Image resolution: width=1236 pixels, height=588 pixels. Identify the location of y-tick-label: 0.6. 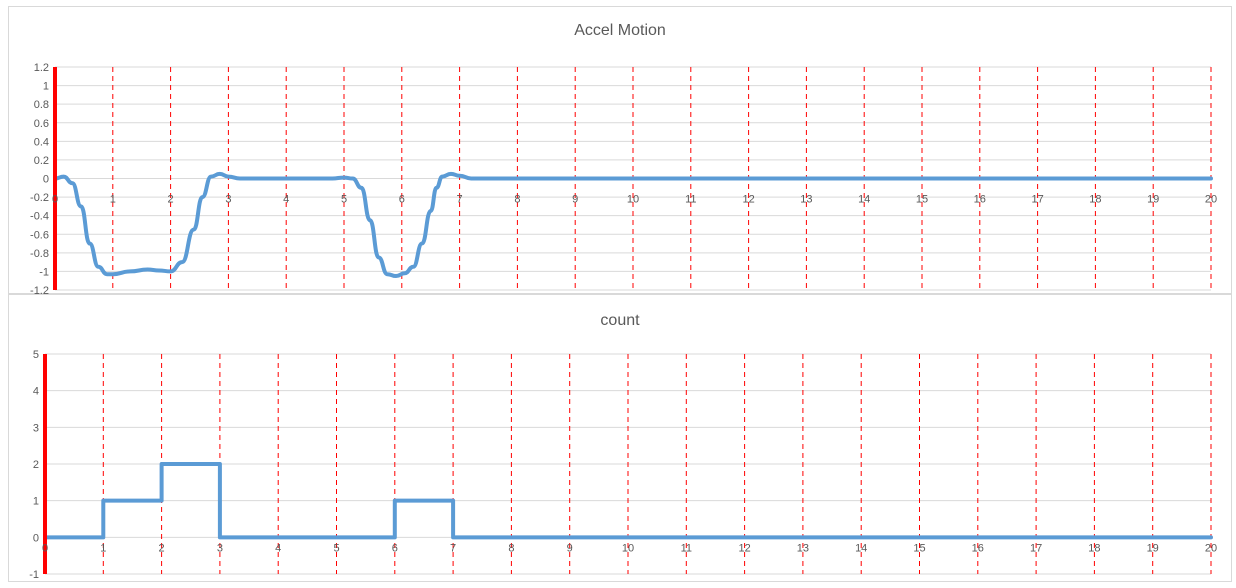
(41, 124).